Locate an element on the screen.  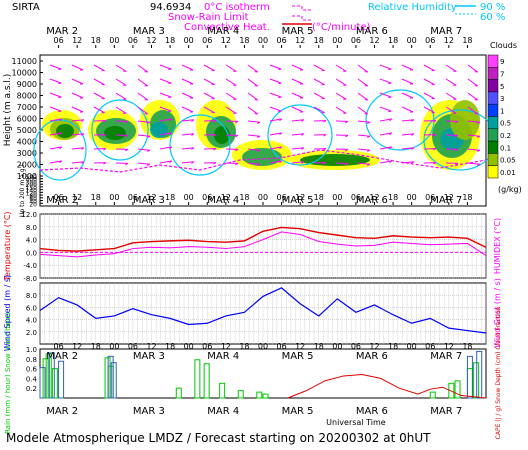
height-tick: 400 is located at coordinates (32, 180).